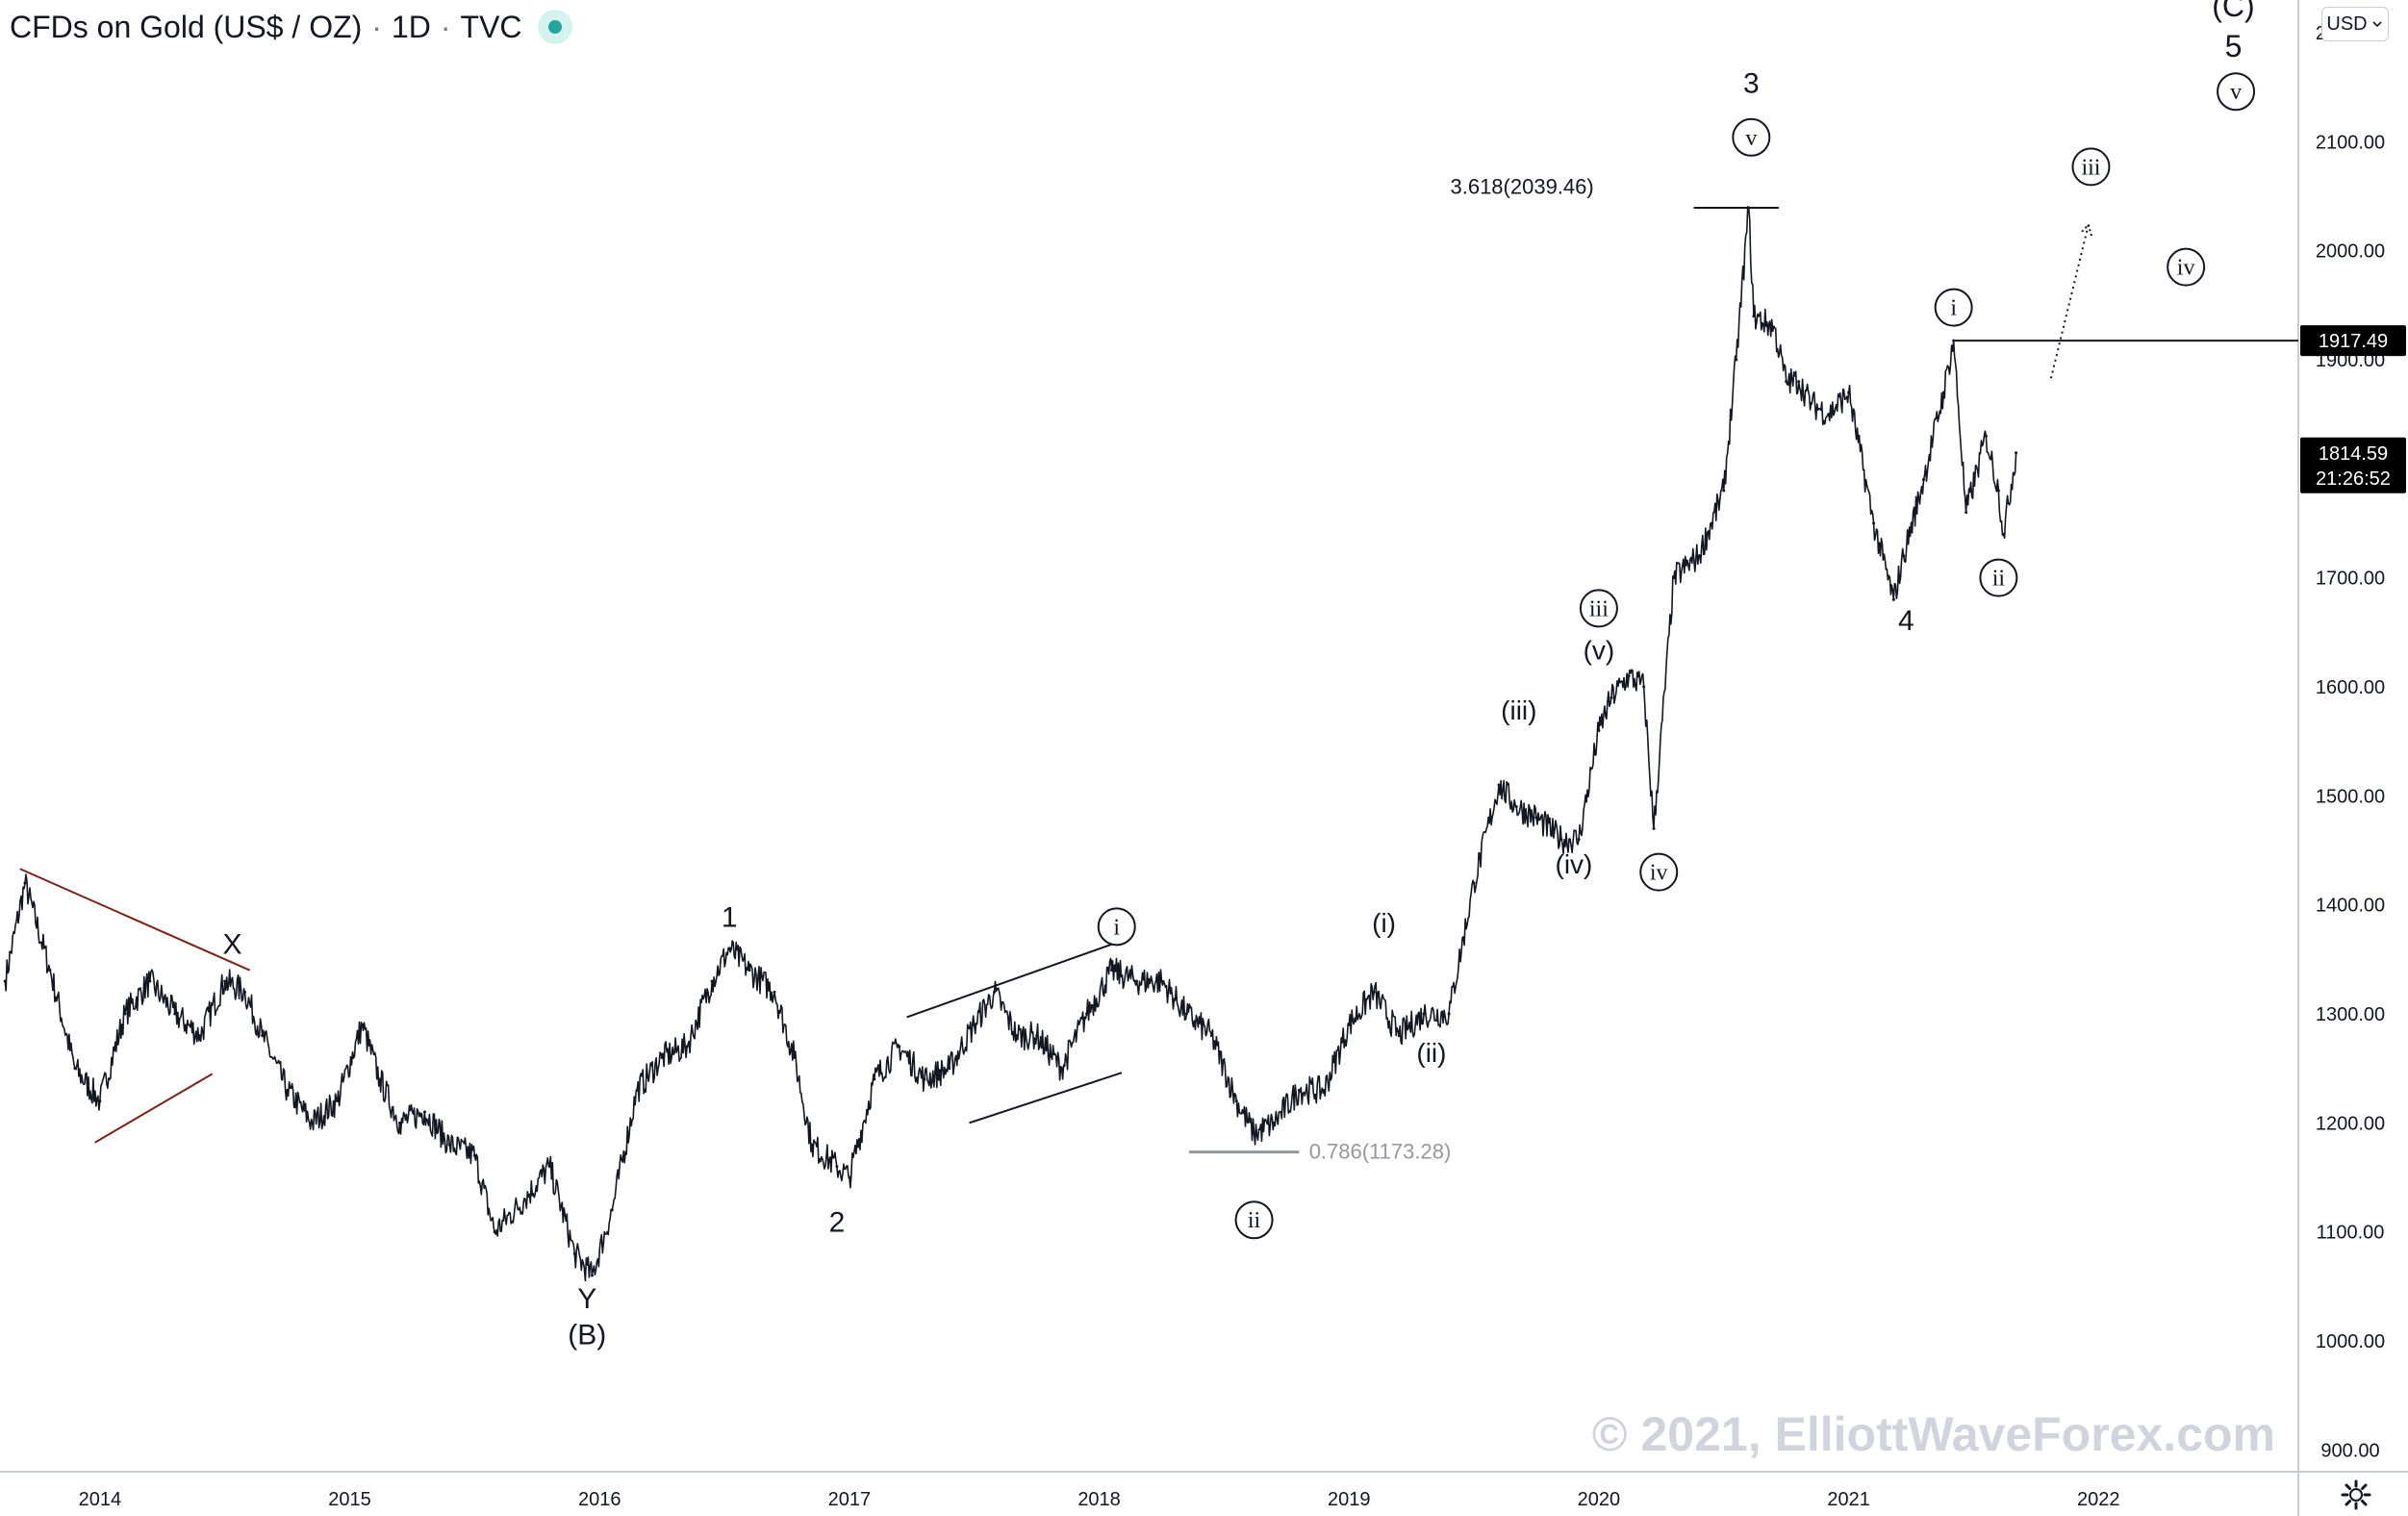  Describe the element at coordinates (1431, 1053) in the screenshot. I see `wave-label: (ii)` at that location.